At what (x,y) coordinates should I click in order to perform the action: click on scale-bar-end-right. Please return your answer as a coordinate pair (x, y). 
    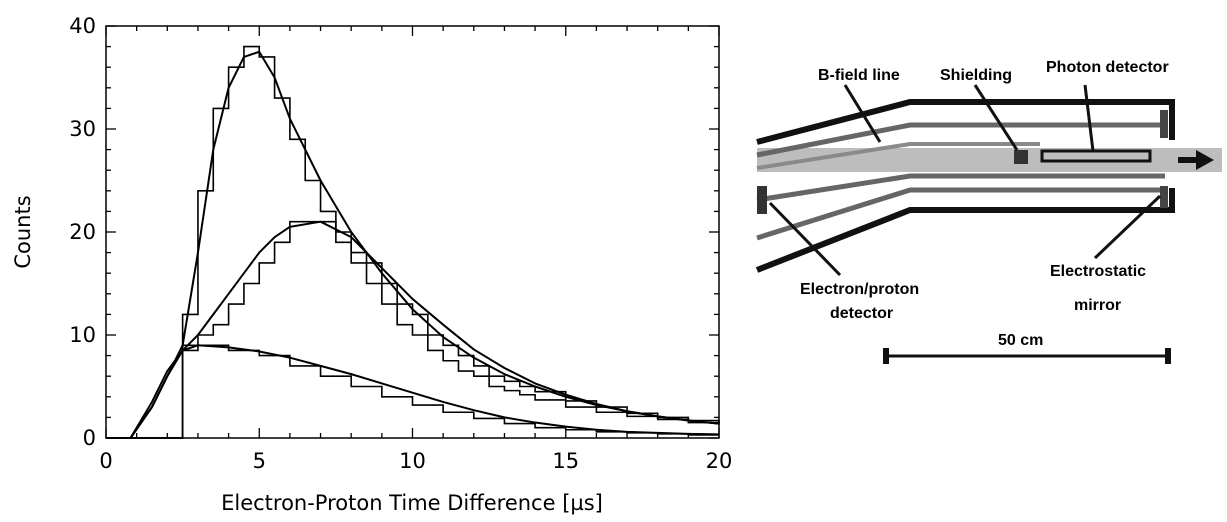
    Looking at the image, I should click on (1168, 356).